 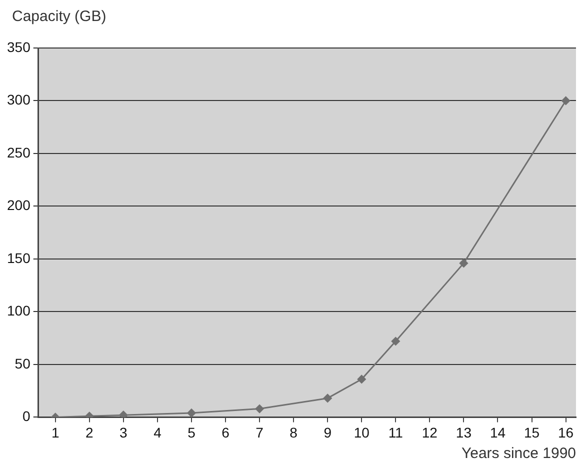 I want to click on x-tick-label: 1, so click(x=55, y=432).